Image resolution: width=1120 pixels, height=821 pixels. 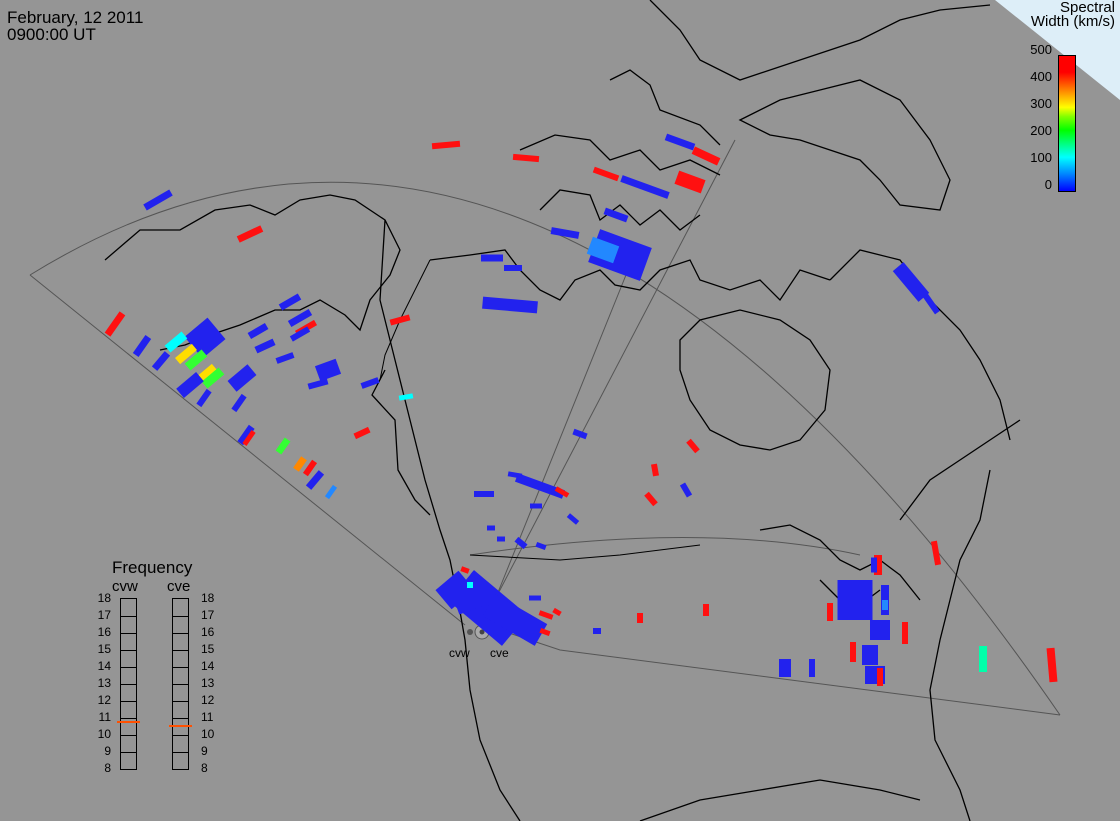 I want to click on colorbar-tick: 500, so click(x=1041, y=49).